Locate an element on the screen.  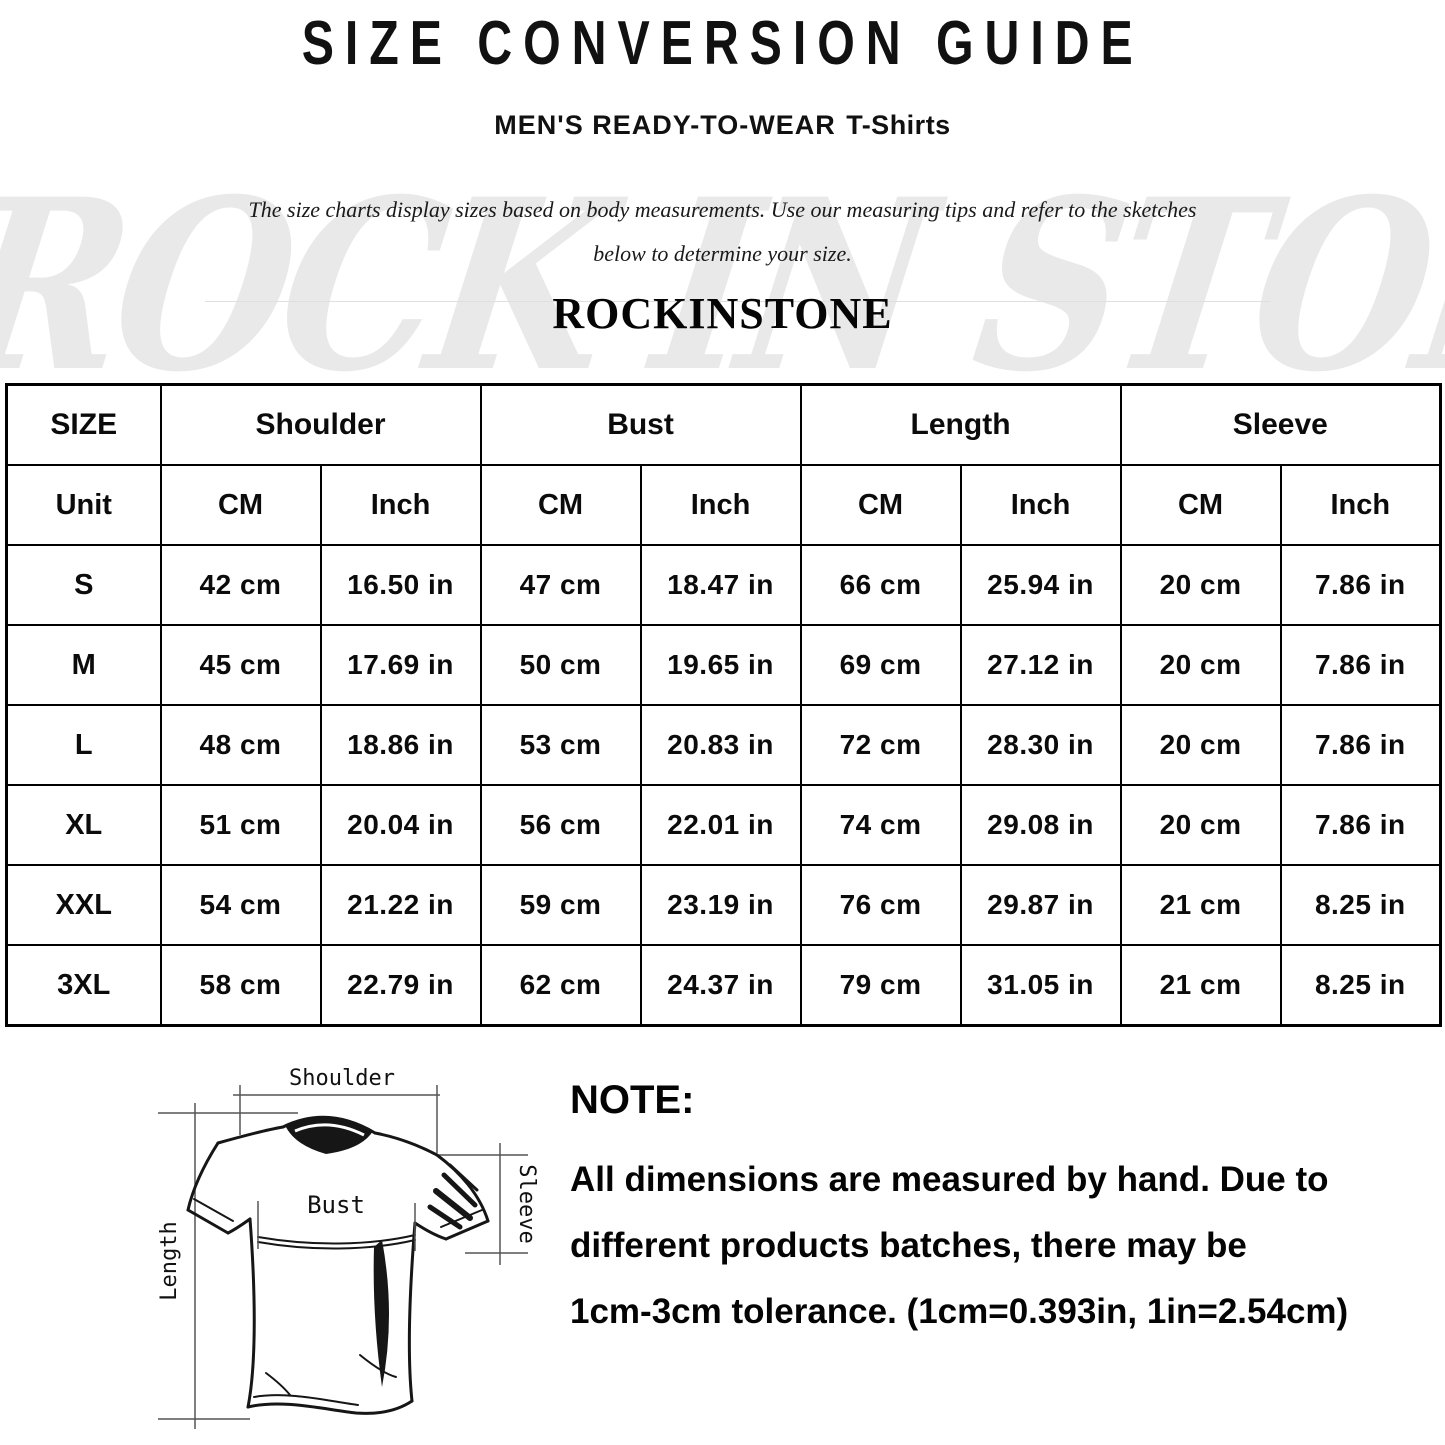
page-title-wrap: SIZE CONVERSION GUIDE is located at coordinates (722, 43).